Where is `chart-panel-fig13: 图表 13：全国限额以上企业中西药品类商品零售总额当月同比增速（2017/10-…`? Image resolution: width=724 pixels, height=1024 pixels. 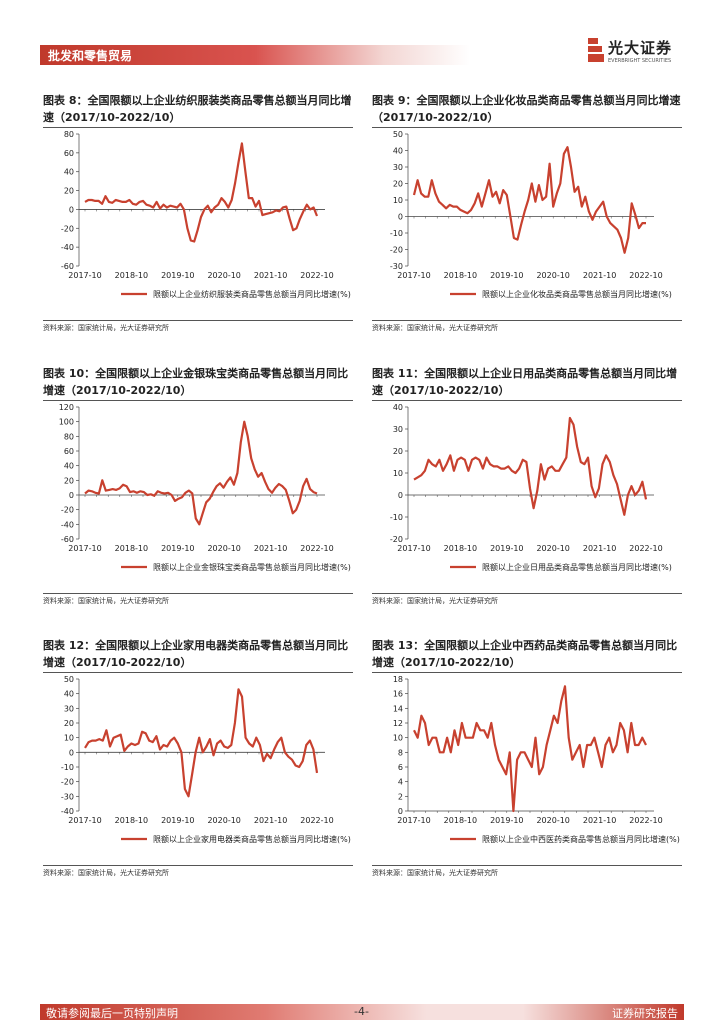
chart-panel-fig13: 图表 13：全国限额以上企业中西药品类商品零售总额当月同比增速（2017/10-… is located at coordinates (532, 762).